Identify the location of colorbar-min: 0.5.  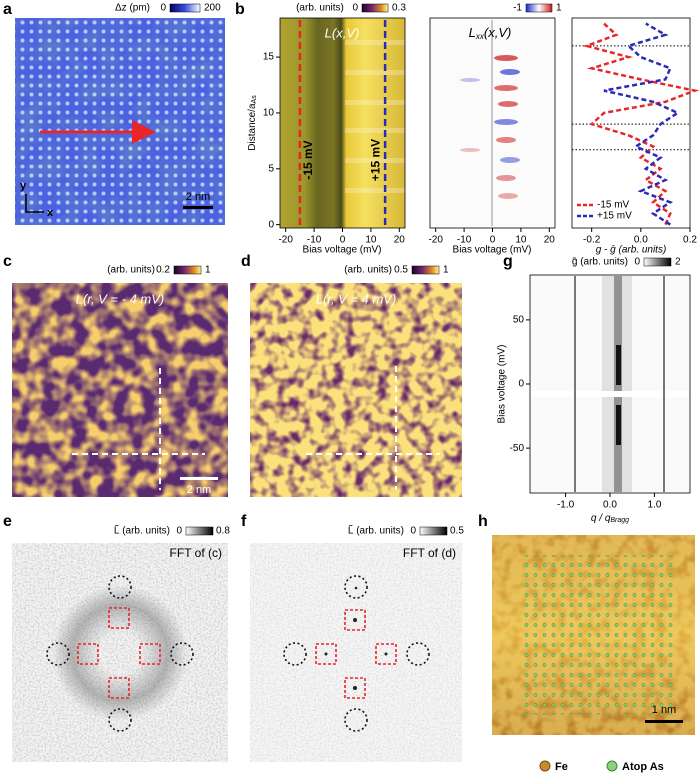
(401, 270).